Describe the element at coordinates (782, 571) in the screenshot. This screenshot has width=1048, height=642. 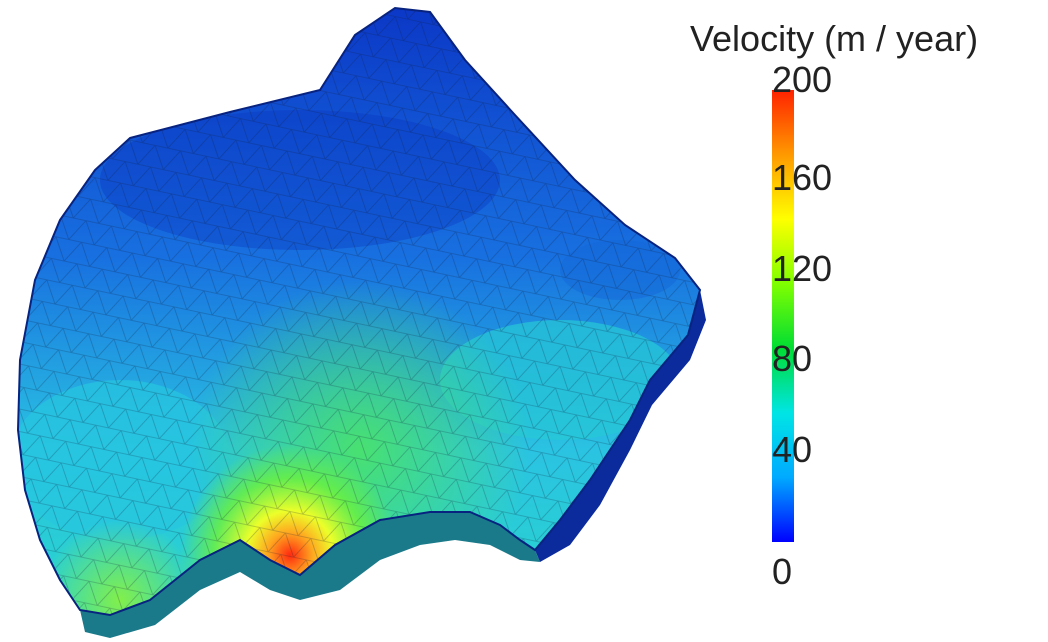
I see `colorbar-tick-label: 0` at that location.